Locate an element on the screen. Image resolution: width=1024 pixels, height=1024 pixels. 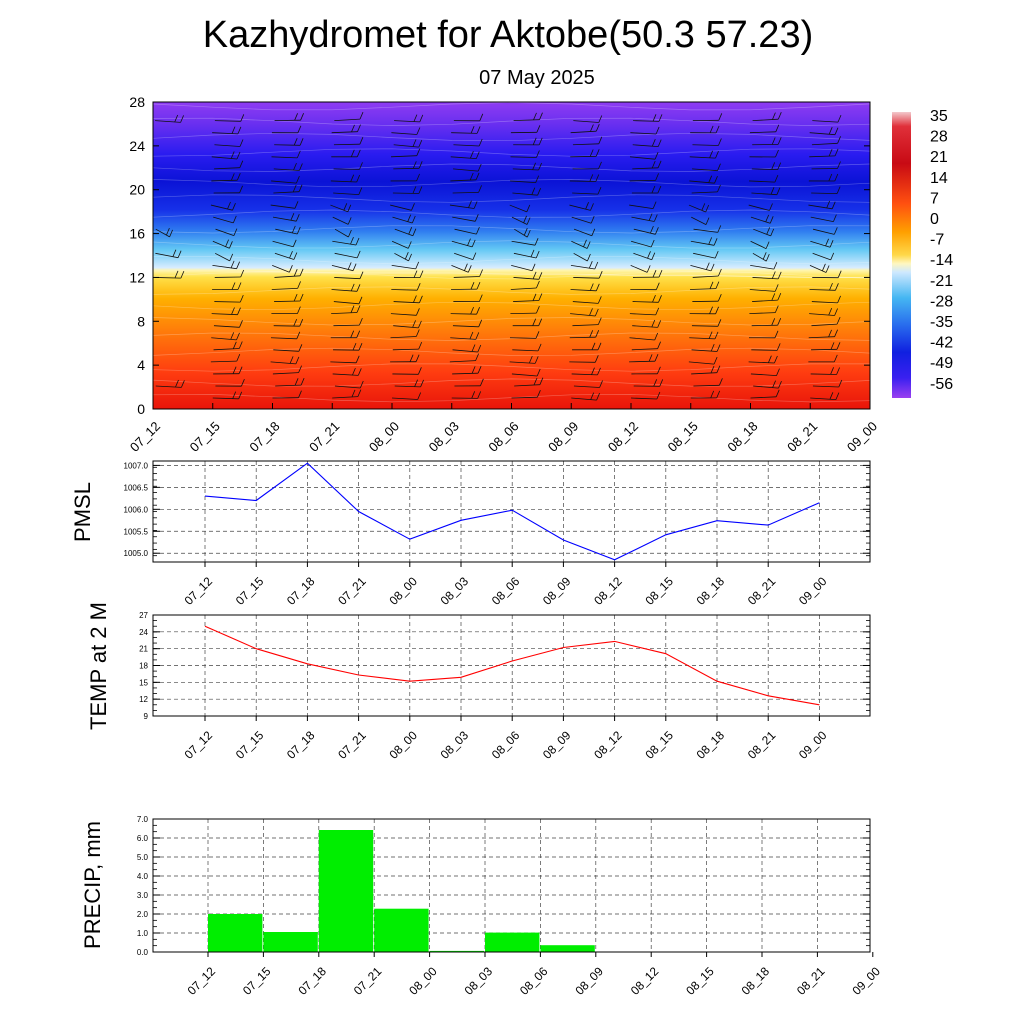
y-tick-label: 1005.0 is located at coordinates (136, 553).